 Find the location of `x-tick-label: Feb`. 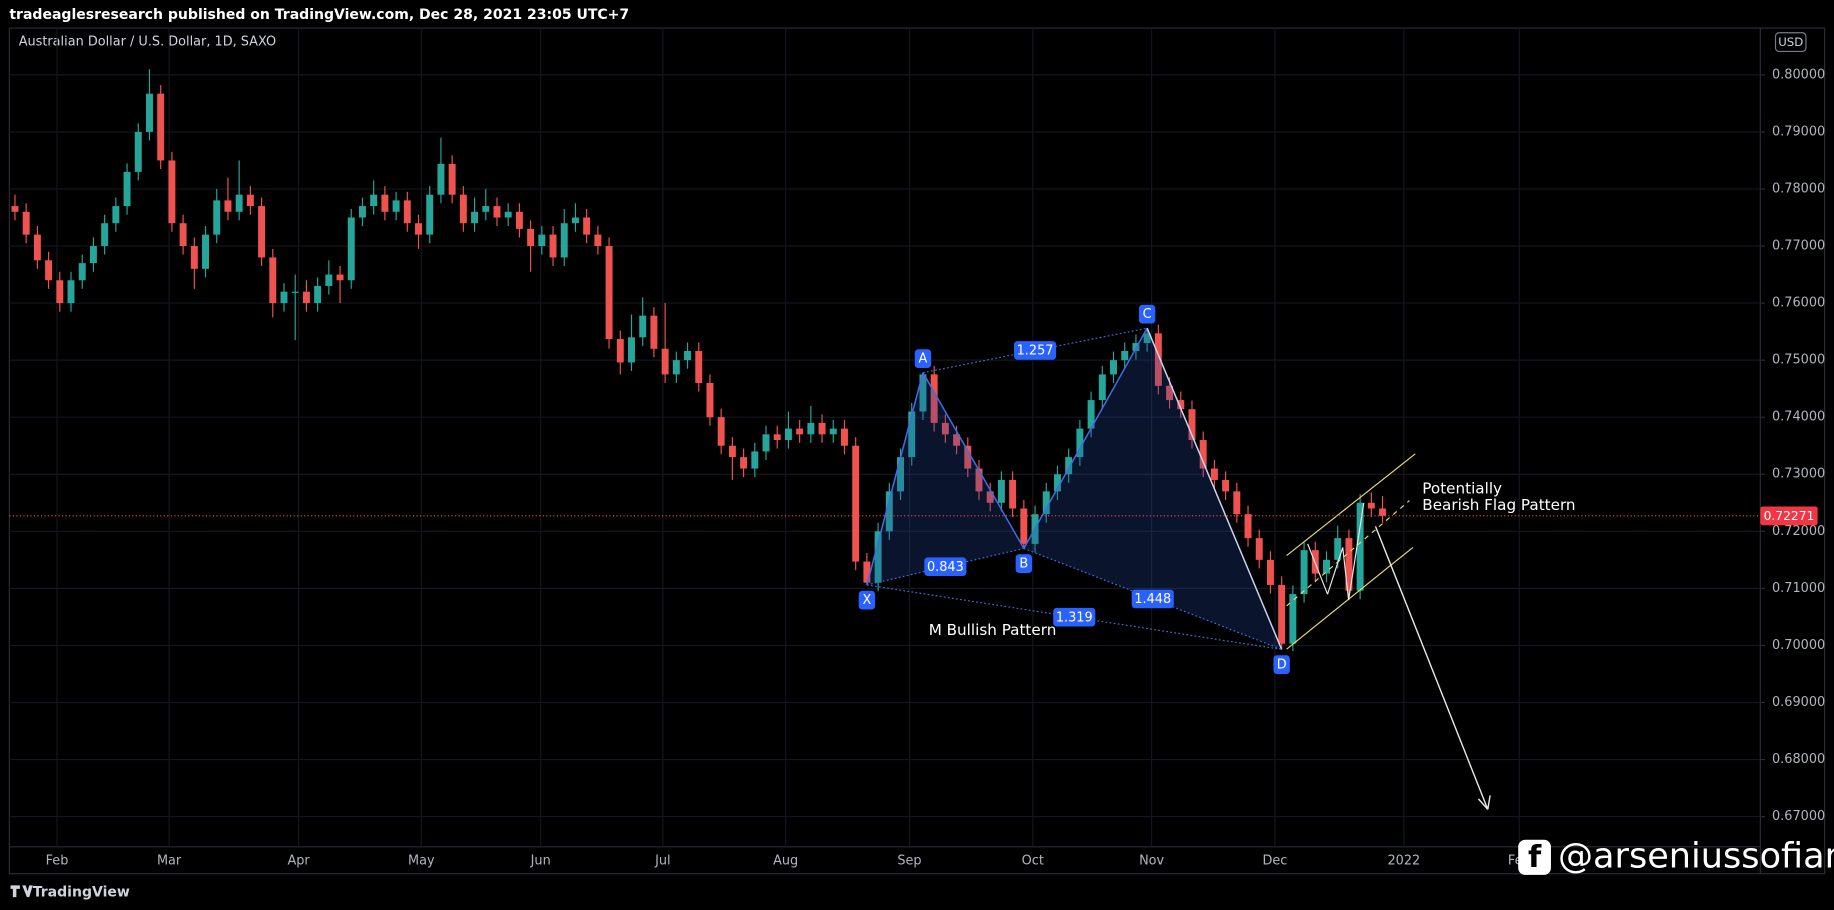

x-tick-label: Feb is located at coordinates (57, 860).